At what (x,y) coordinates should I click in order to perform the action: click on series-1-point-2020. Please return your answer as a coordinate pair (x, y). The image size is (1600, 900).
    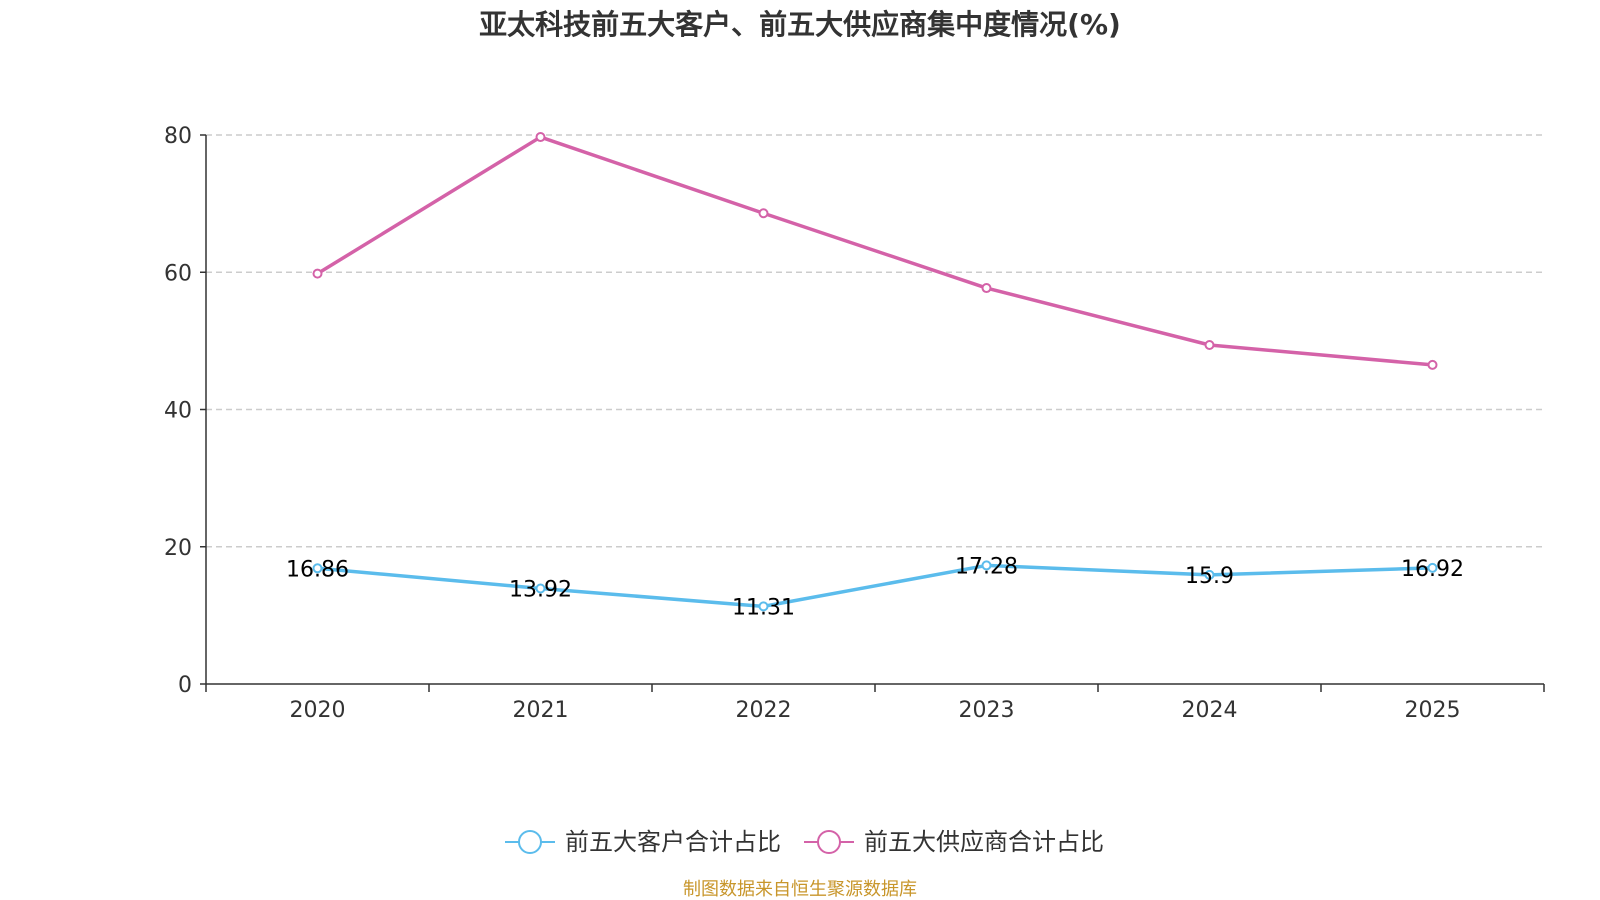
    Looking at the image, I should click on (317, 273).